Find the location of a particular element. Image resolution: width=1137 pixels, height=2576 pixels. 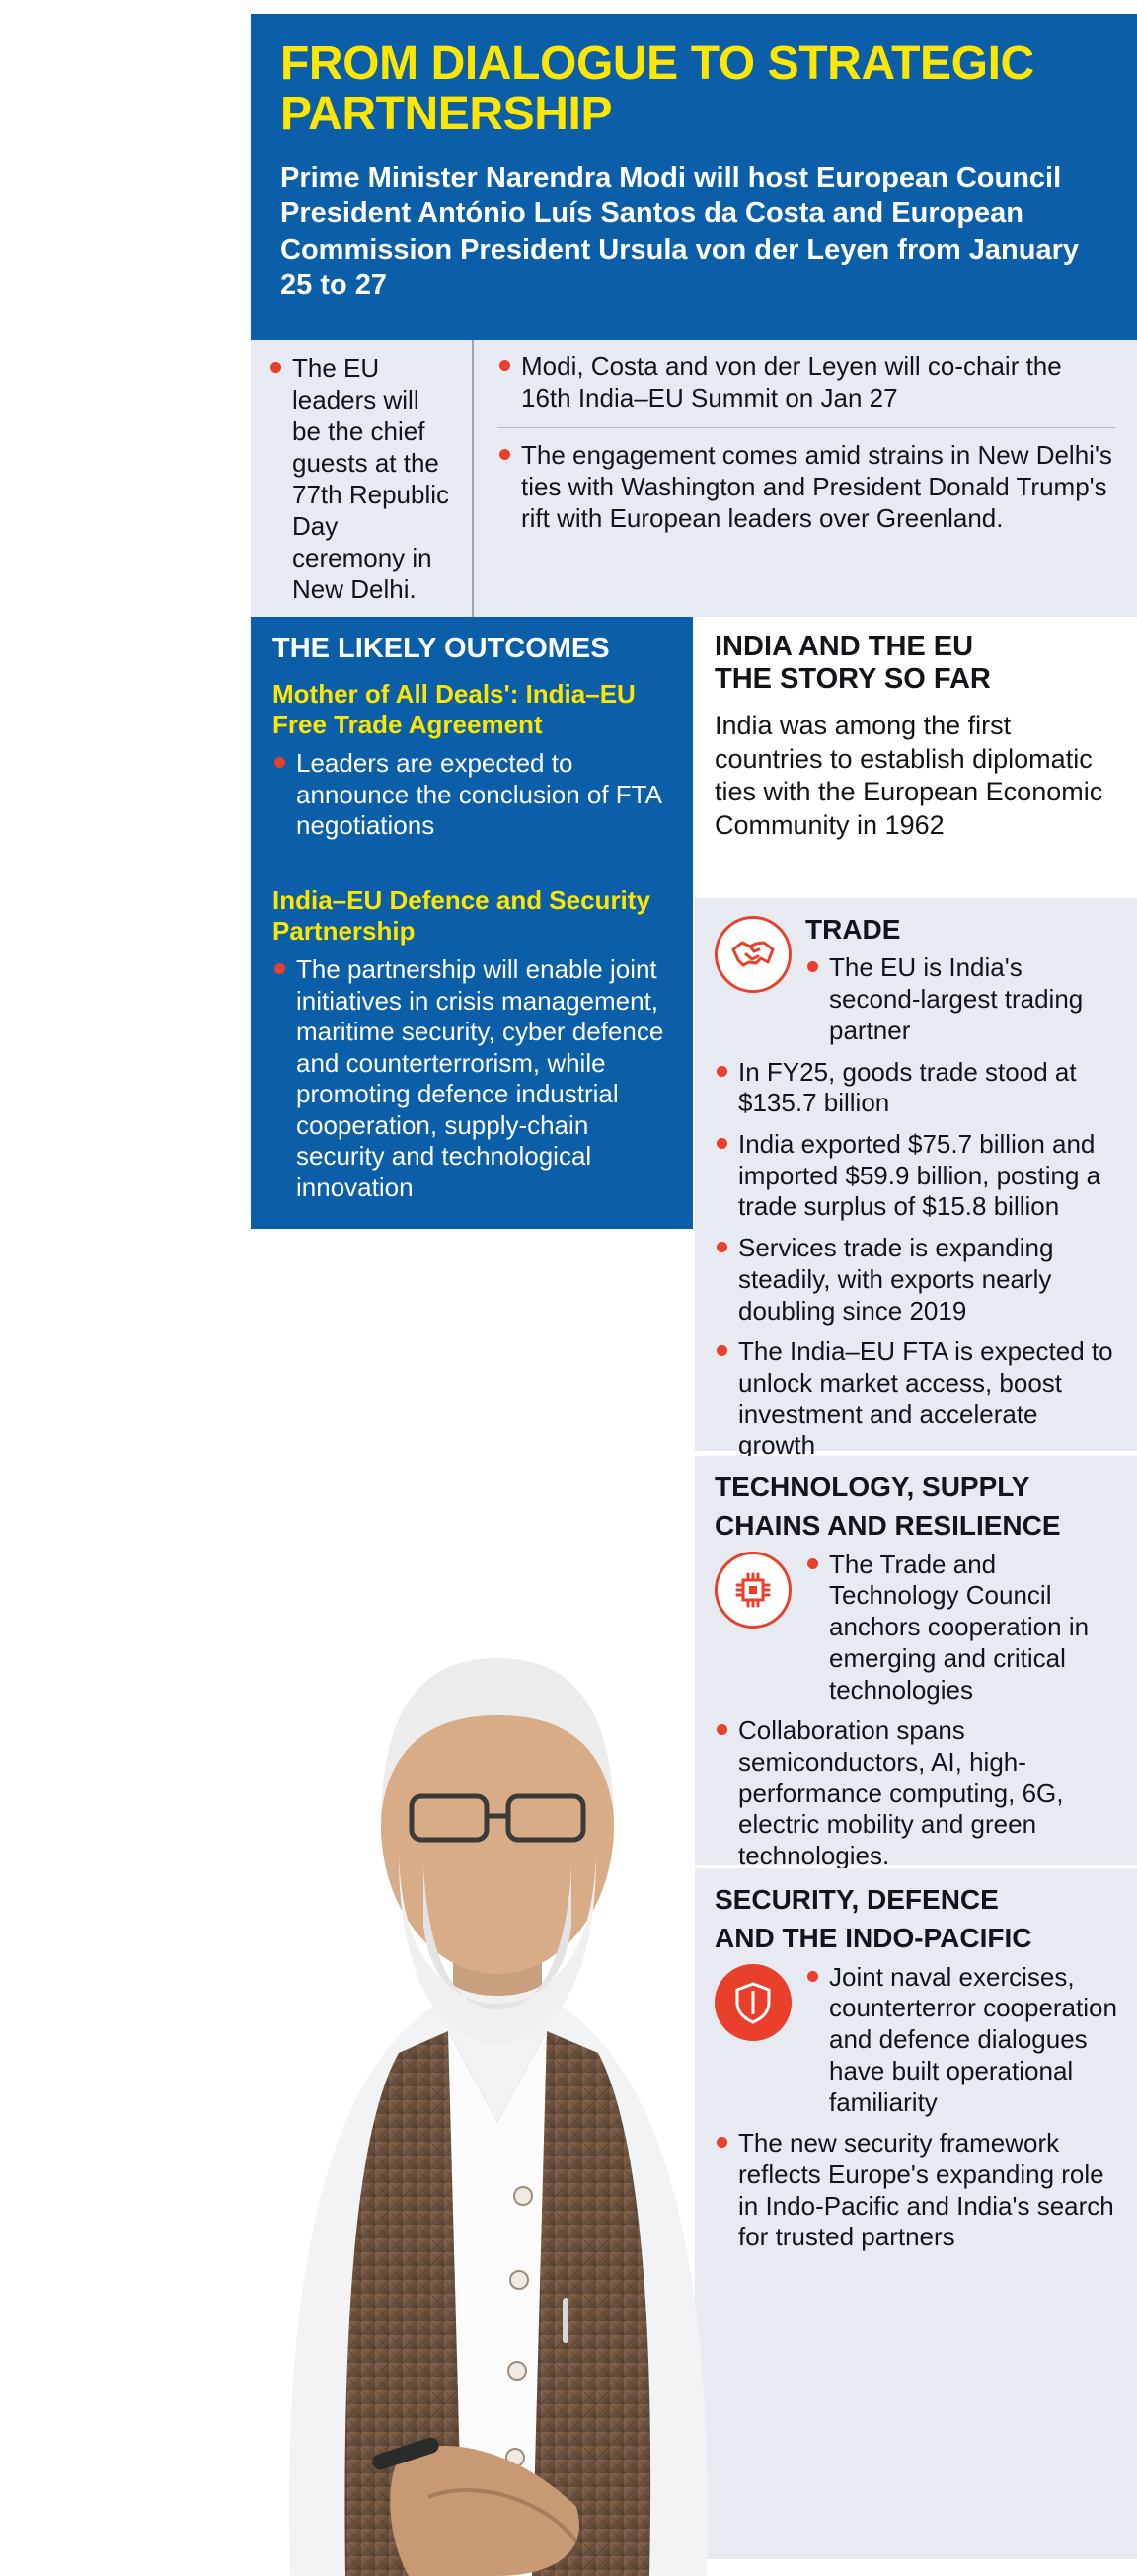

security-heading-line1: SECURITY, DEFENCE is located at coordinates (857, 1899).